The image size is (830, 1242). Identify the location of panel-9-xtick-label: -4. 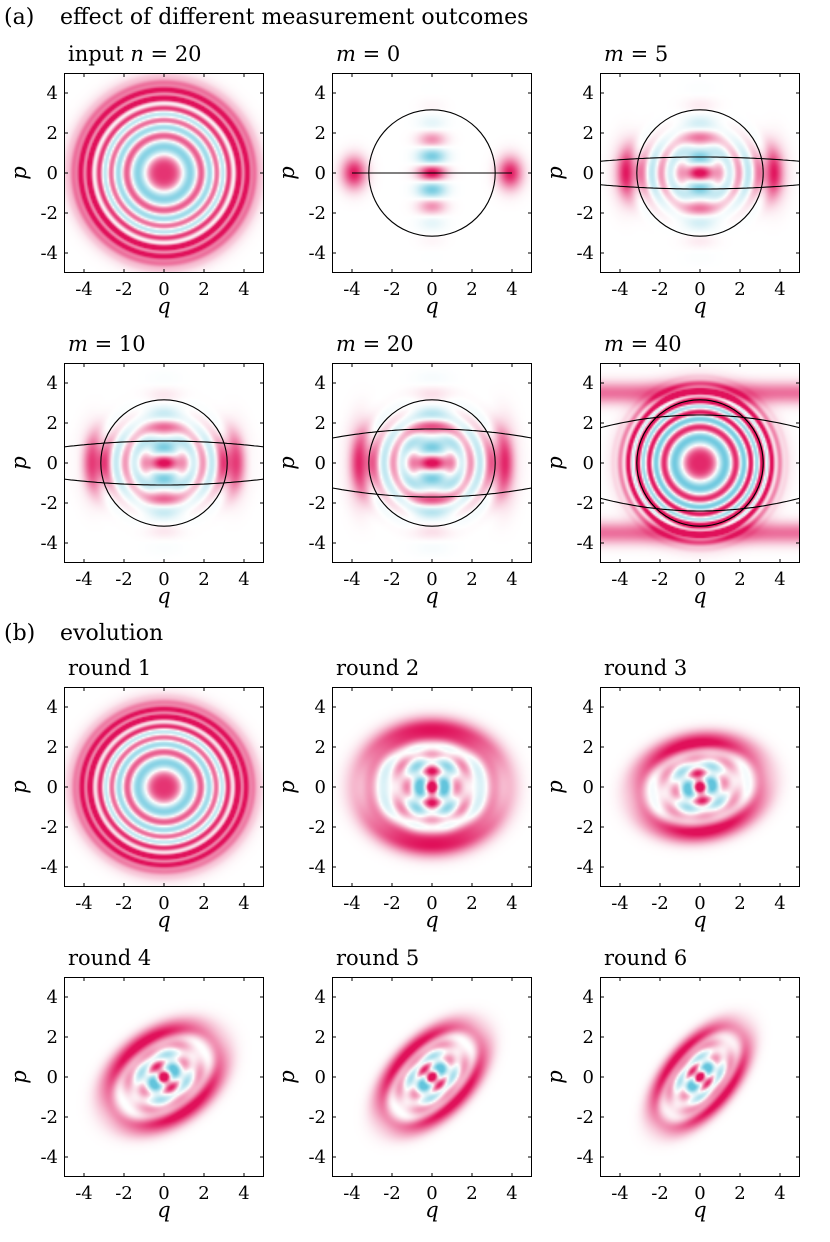
(620, 903).